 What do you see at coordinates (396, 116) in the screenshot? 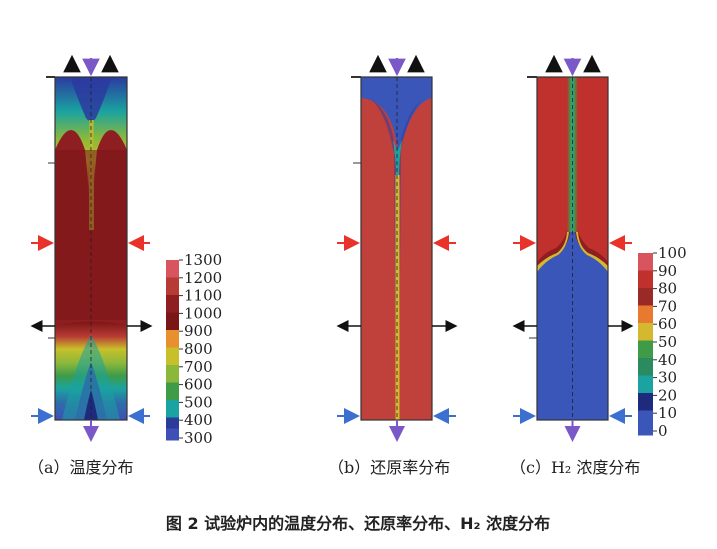
I see `panel-b-top-zone` at bounding box center [396, 116].